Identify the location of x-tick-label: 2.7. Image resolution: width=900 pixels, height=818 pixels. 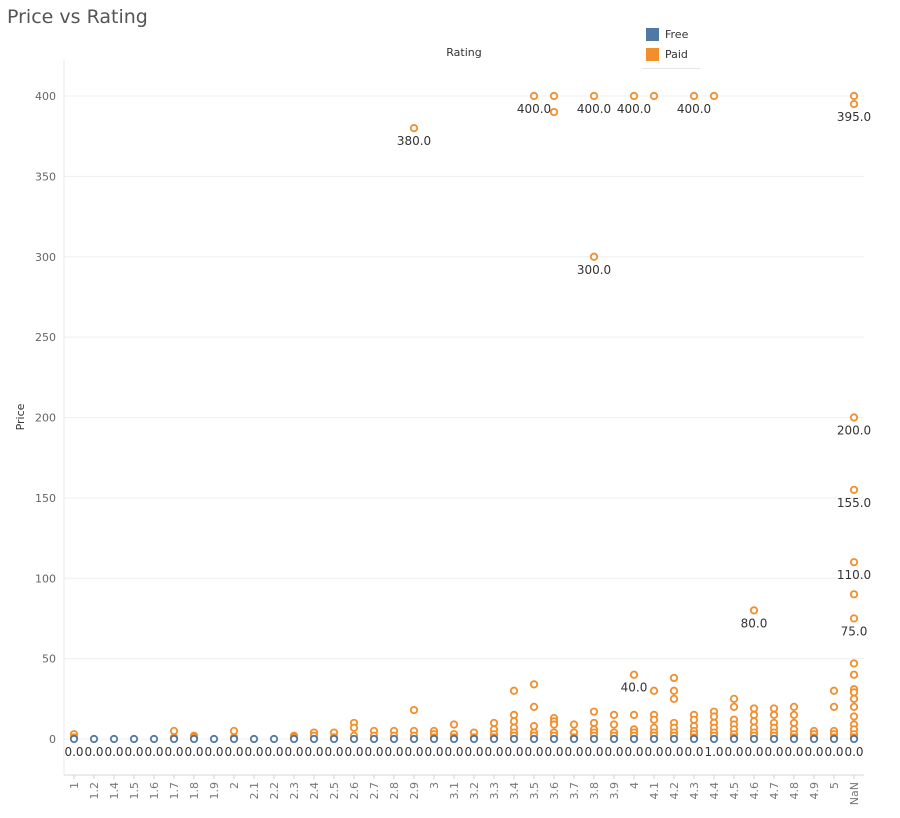
(374, 791).